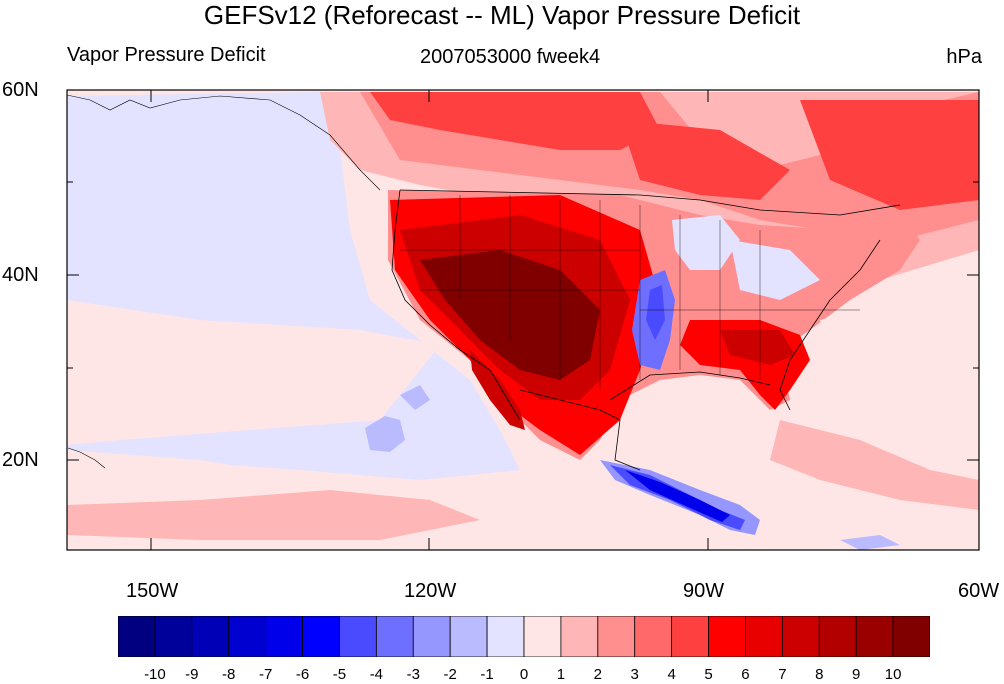  I want to click on canada-central-high, so click(705, 160).